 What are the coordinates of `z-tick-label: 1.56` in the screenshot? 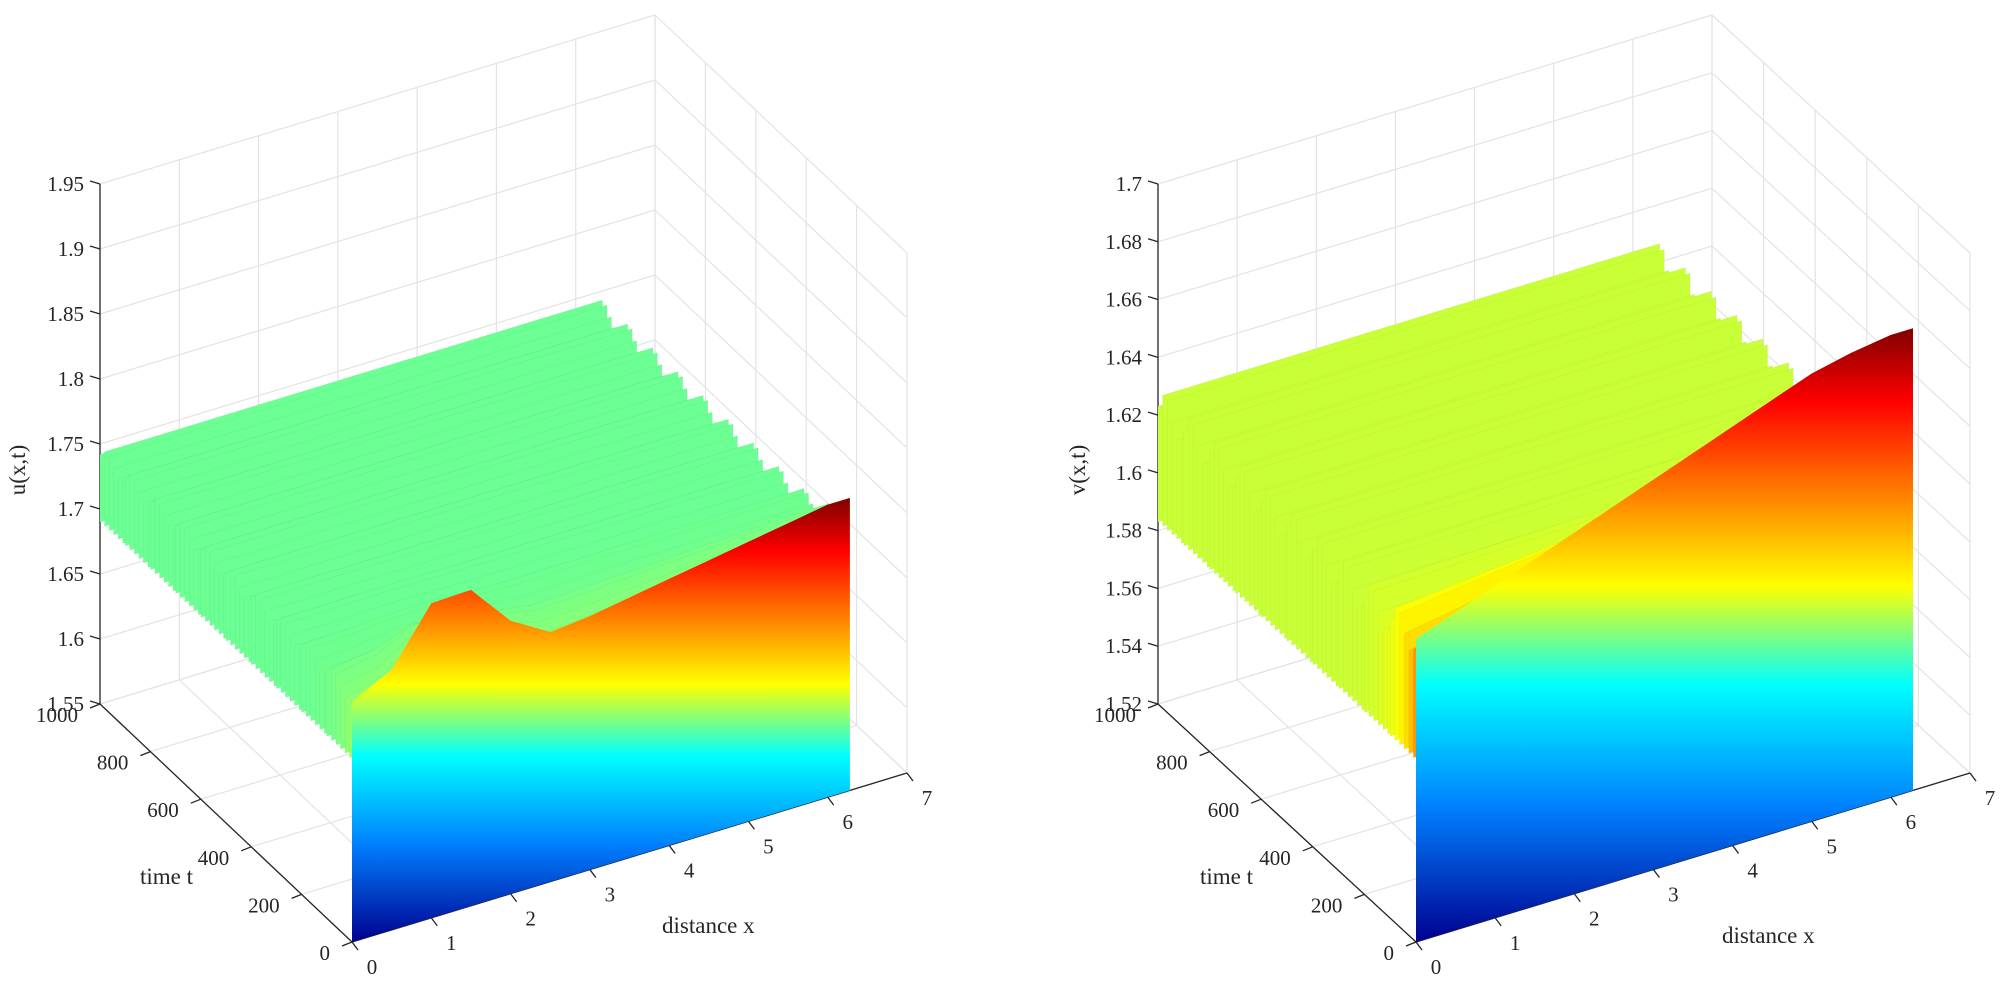 It's located at (1123, 588).